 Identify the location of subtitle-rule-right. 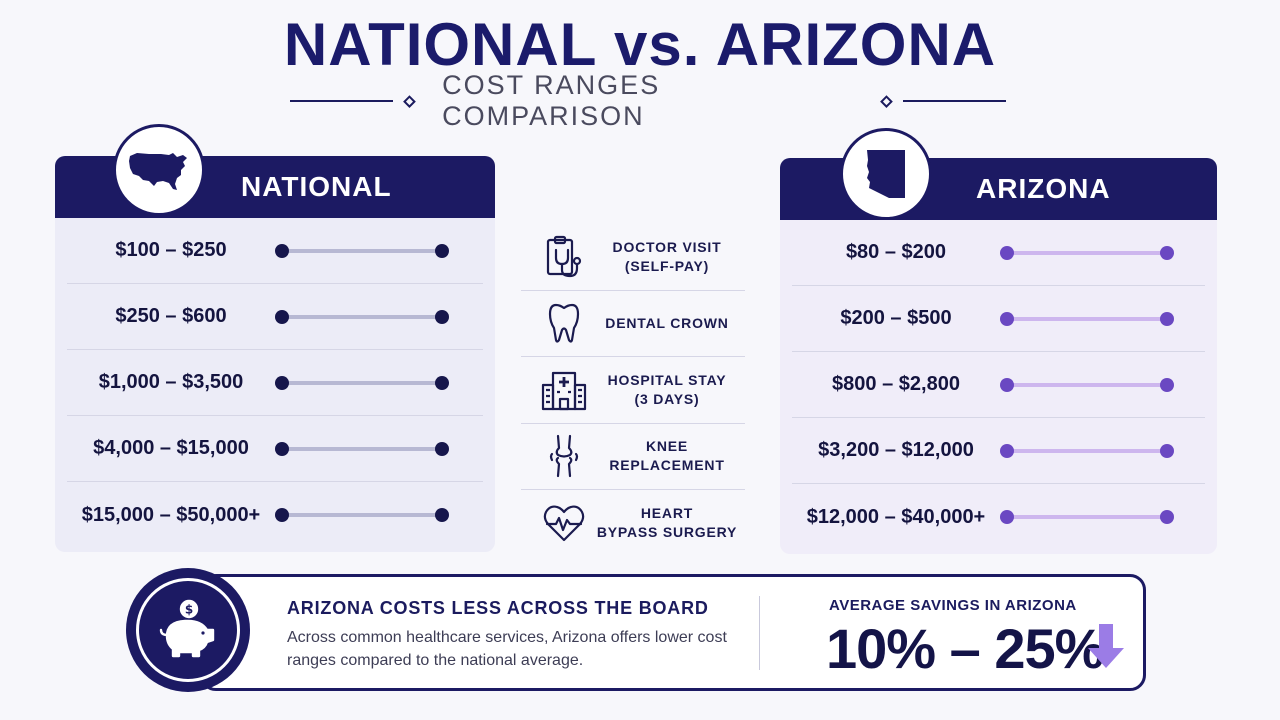
(954, 101).